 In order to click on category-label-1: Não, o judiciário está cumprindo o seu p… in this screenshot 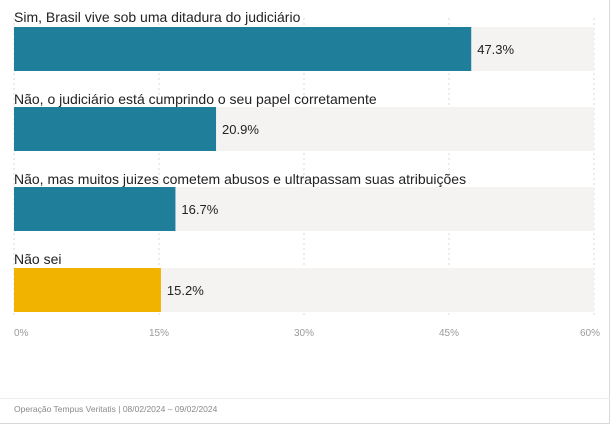, I will do `click(195, 99)`.